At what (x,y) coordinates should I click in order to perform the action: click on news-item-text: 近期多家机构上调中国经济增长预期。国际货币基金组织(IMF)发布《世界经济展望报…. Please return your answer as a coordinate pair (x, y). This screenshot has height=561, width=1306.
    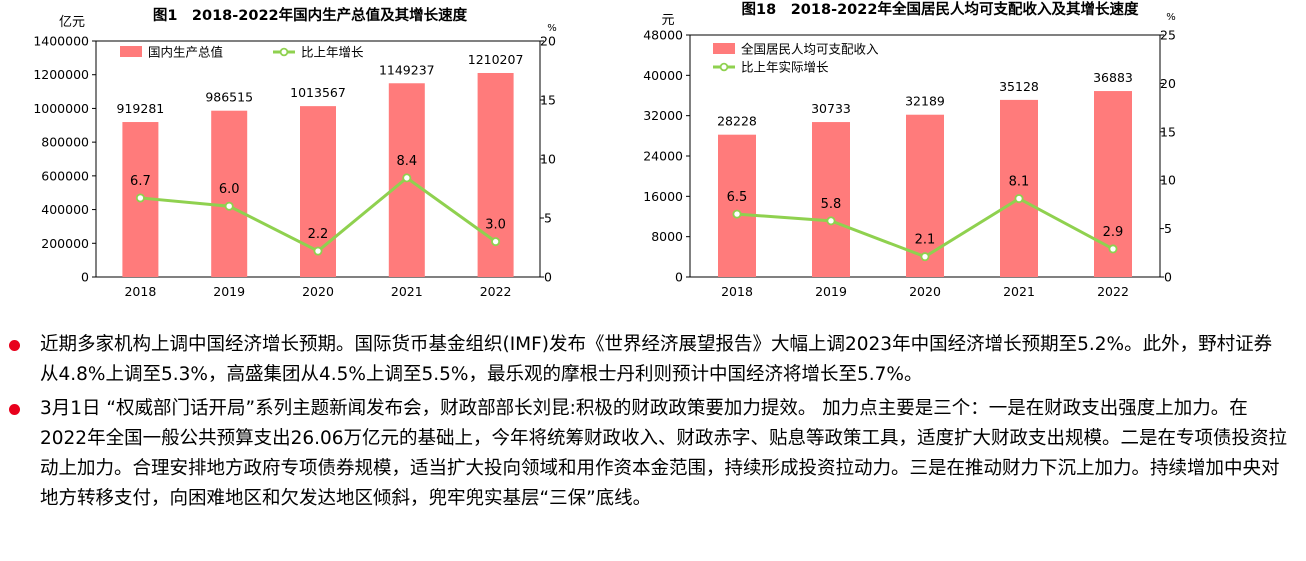
    Looking at the image, I should click on (656, 359).